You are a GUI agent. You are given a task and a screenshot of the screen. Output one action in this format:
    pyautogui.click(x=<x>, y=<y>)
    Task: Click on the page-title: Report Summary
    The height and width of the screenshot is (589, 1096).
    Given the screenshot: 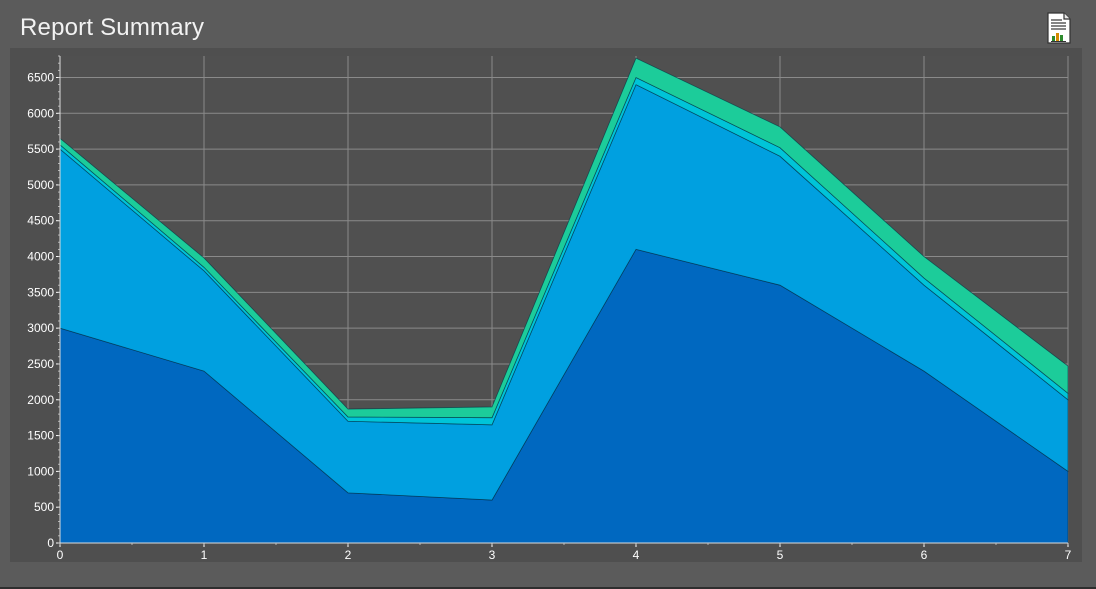 What is the action you would take?
    pyautogui.click(x=112, y=27)
    